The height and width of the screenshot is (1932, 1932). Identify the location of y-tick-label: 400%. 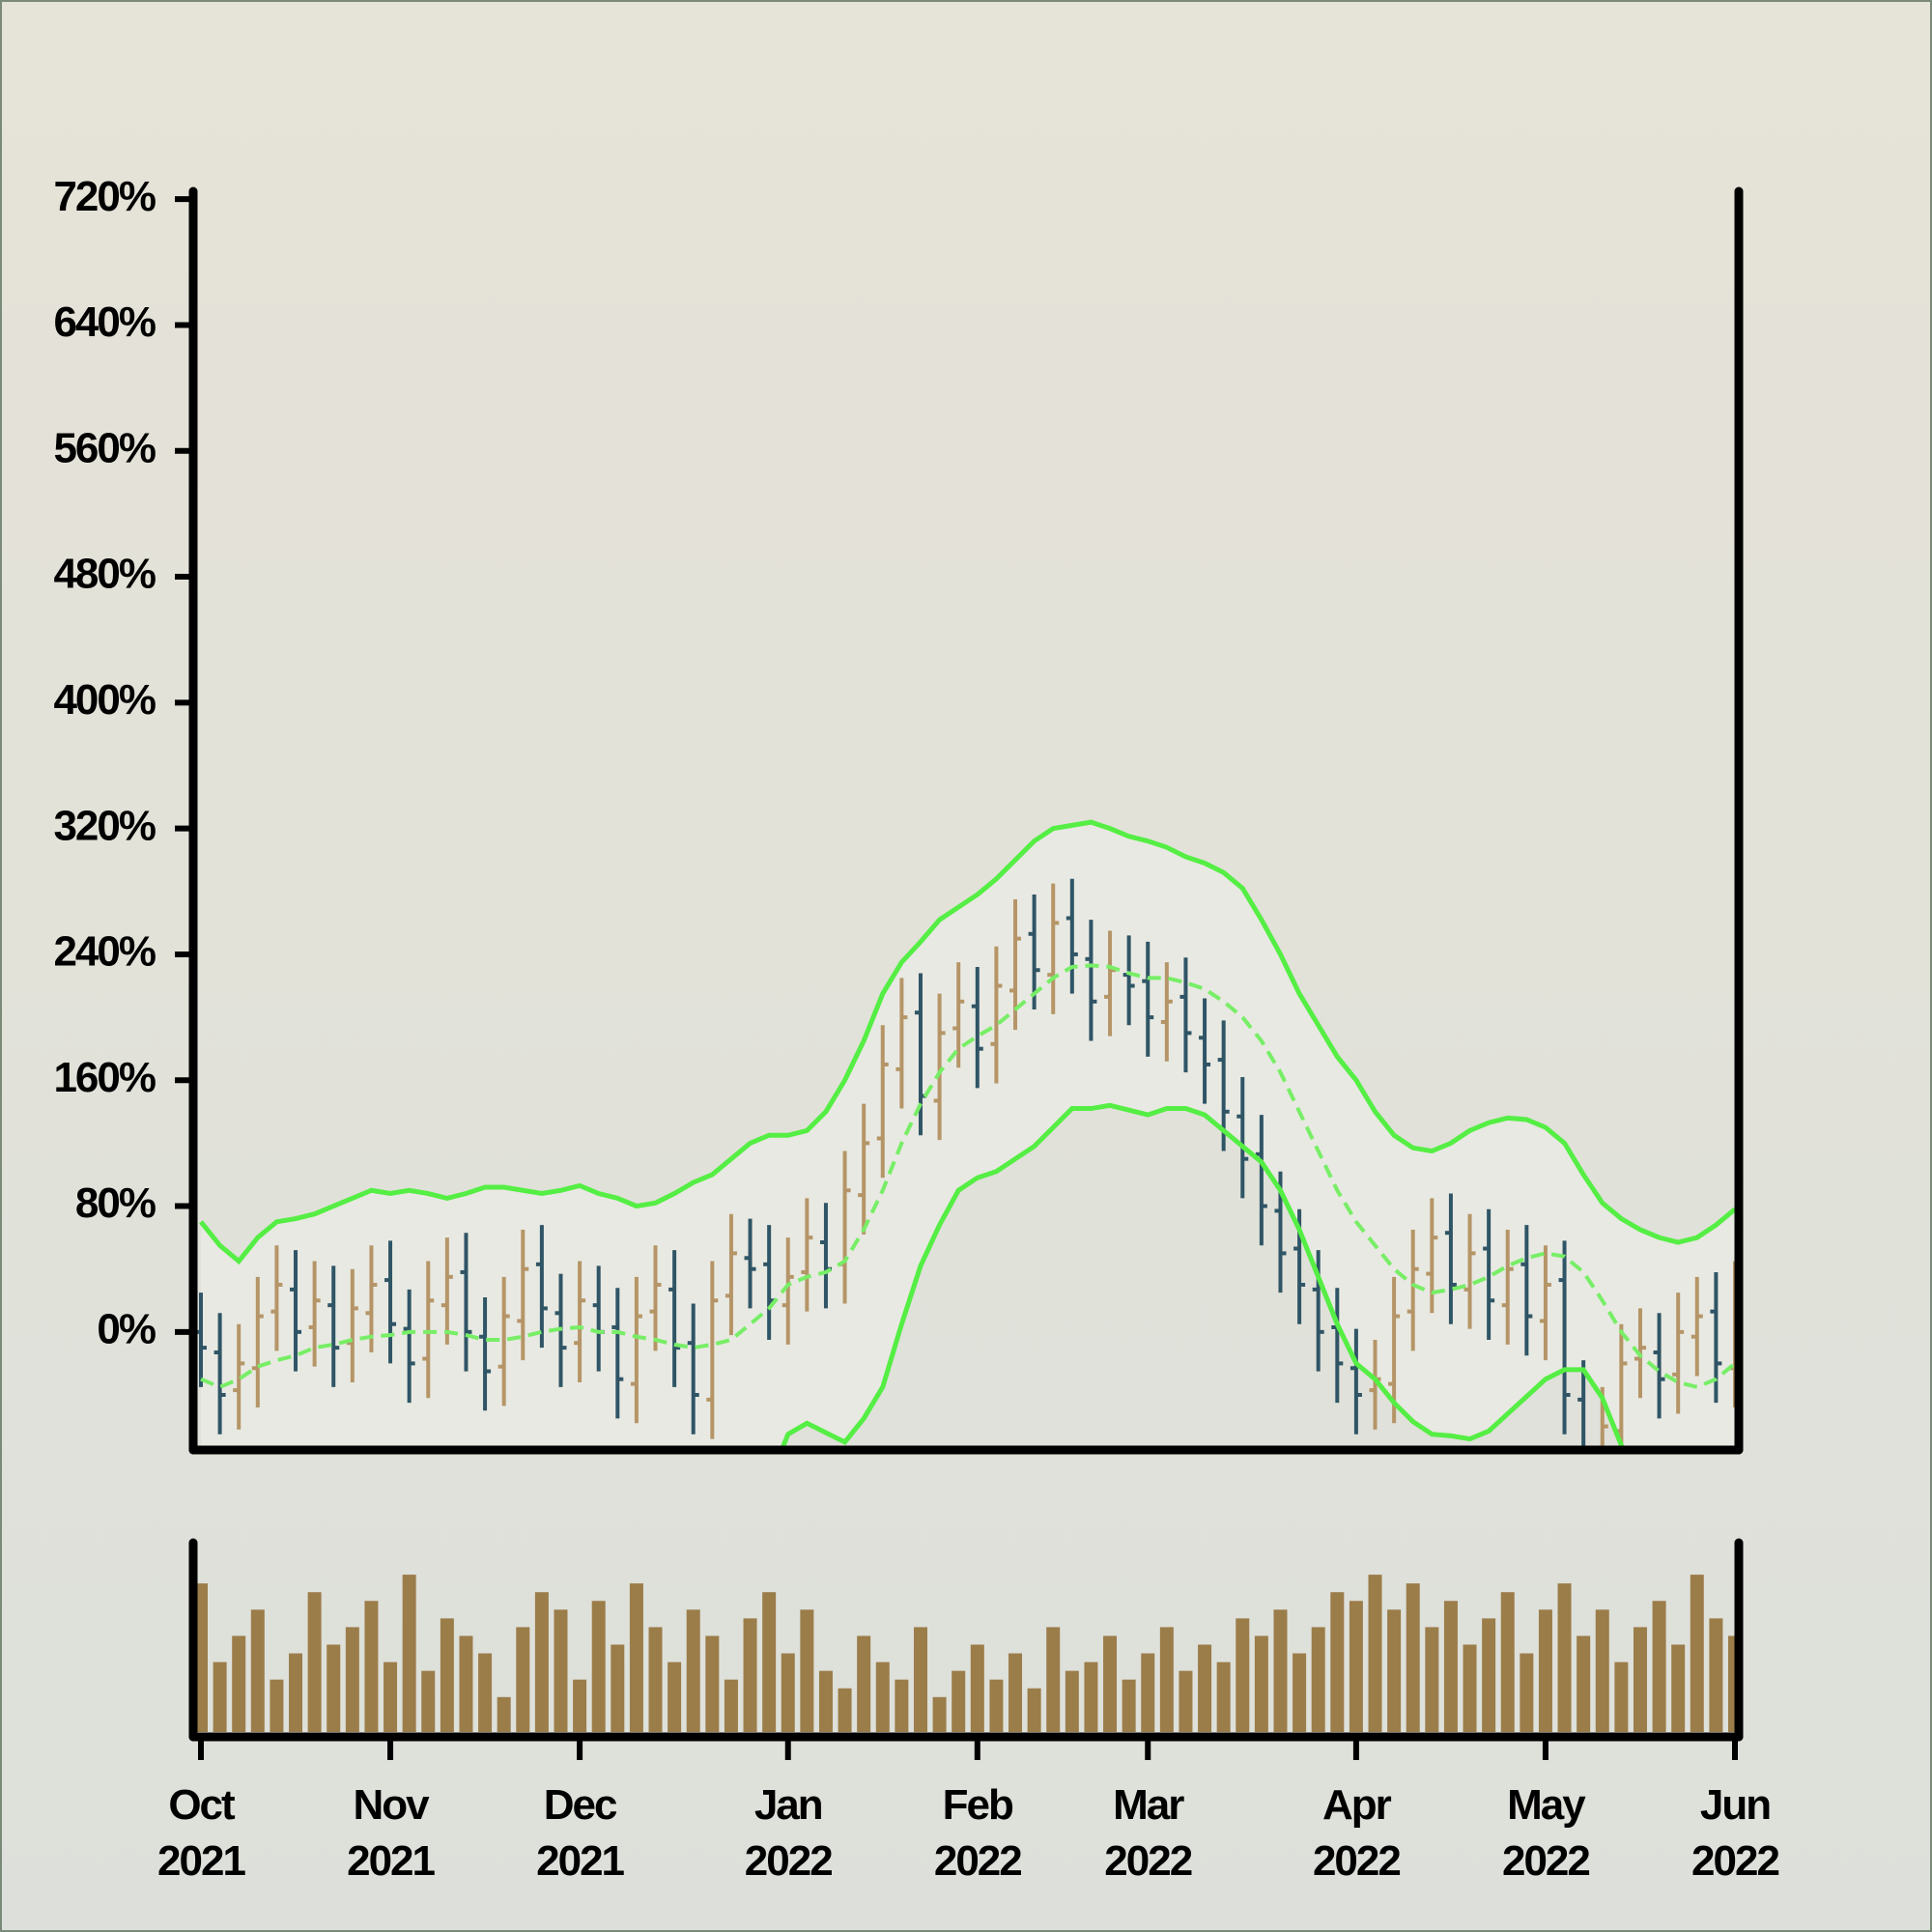
(104, 700).